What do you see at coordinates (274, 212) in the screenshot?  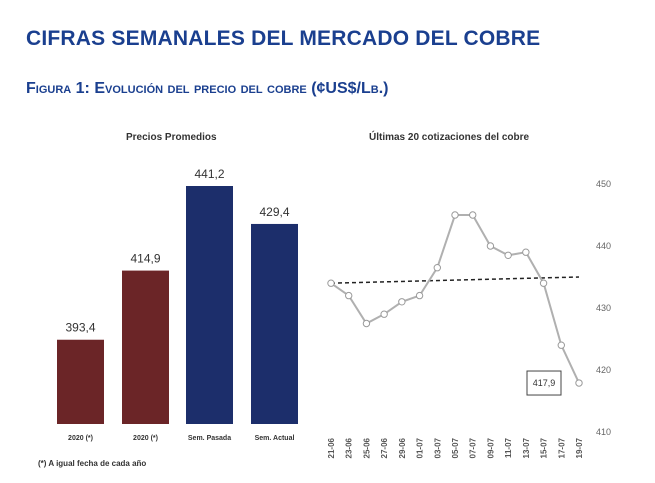 I see `bar-value-label: 429,4` at bounding box center [274, 212].